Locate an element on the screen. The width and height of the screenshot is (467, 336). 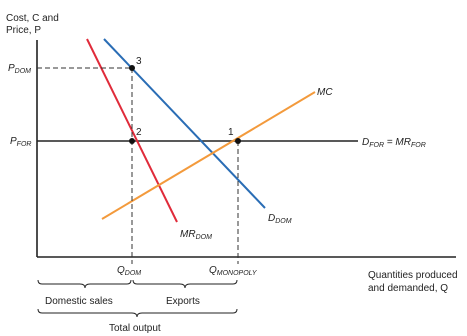
q-dom-tick-label: QDOM is located at coordinates (129, 271).